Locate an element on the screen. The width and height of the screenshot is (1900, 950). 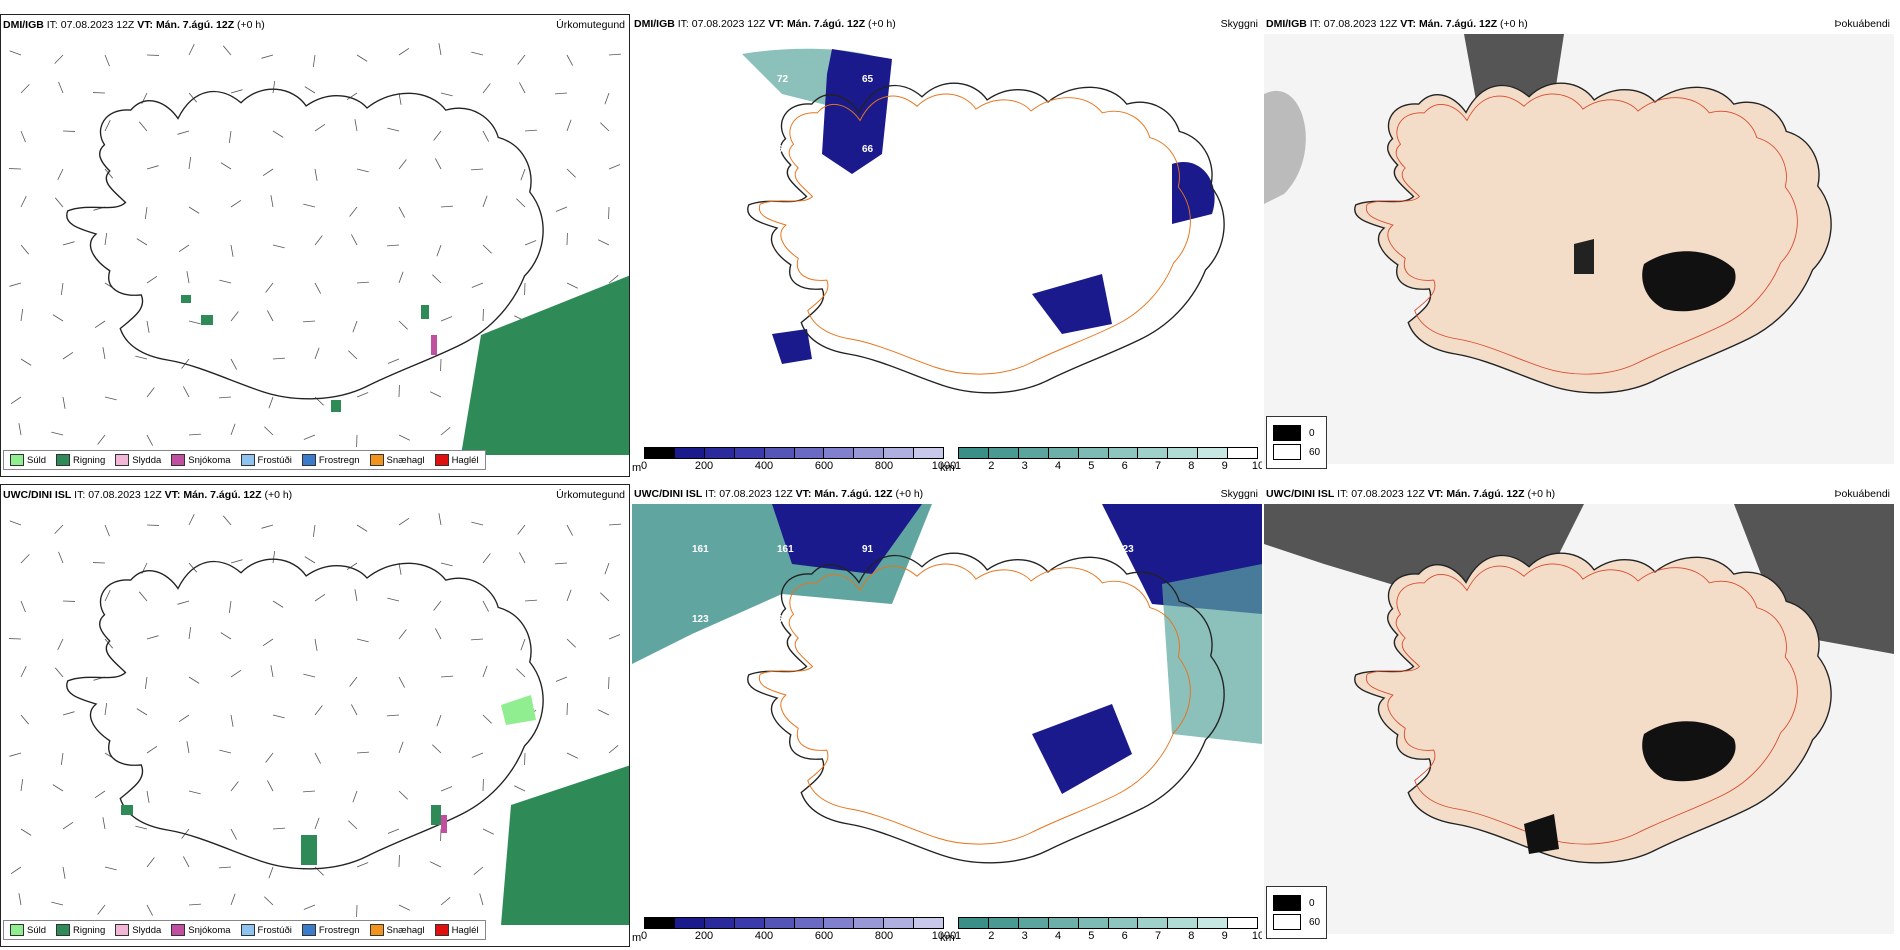
colorbar-tick: 7 is located at coordinates (1158, 936).